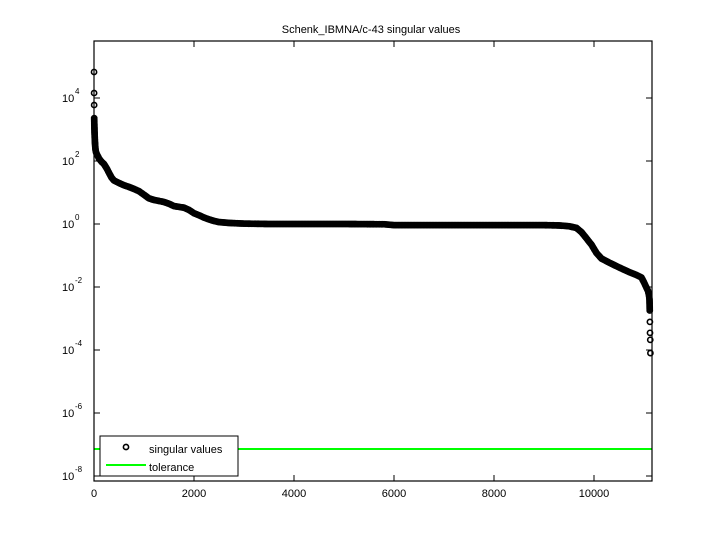 The width and height of the screenshot is (720, 540). I want to click on x-tick-label: 4000, so click(294, 494).